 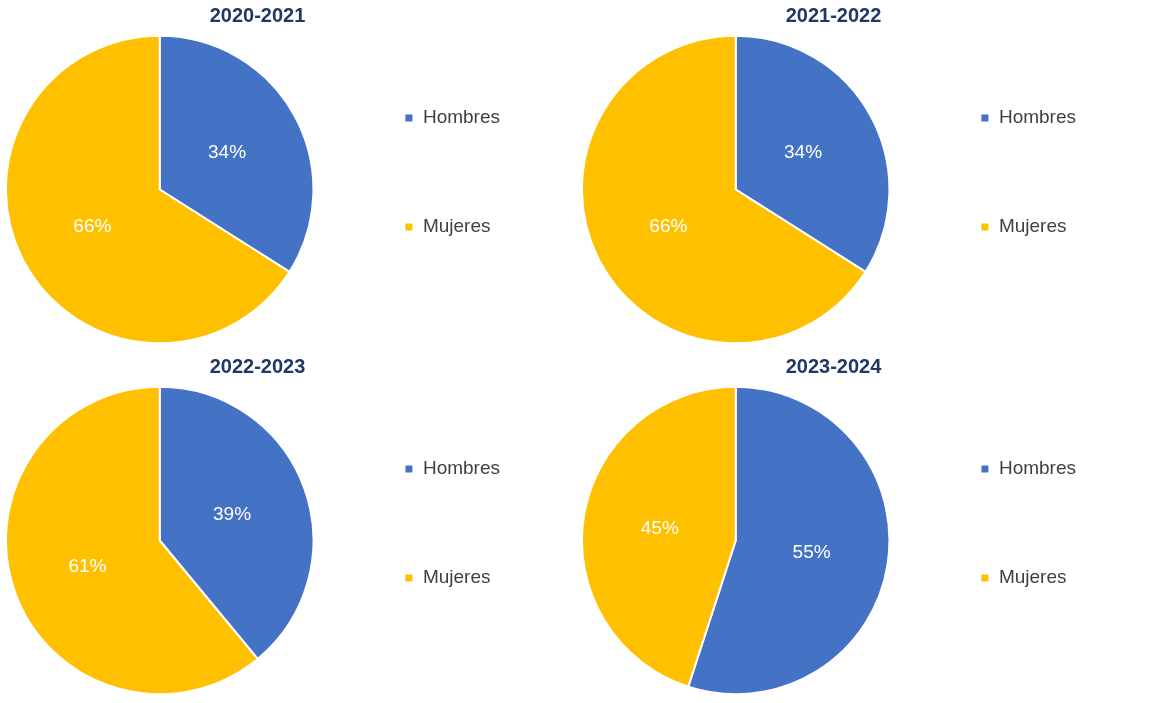 I want to click on data-label: 39%, so click(x=232, y=513).